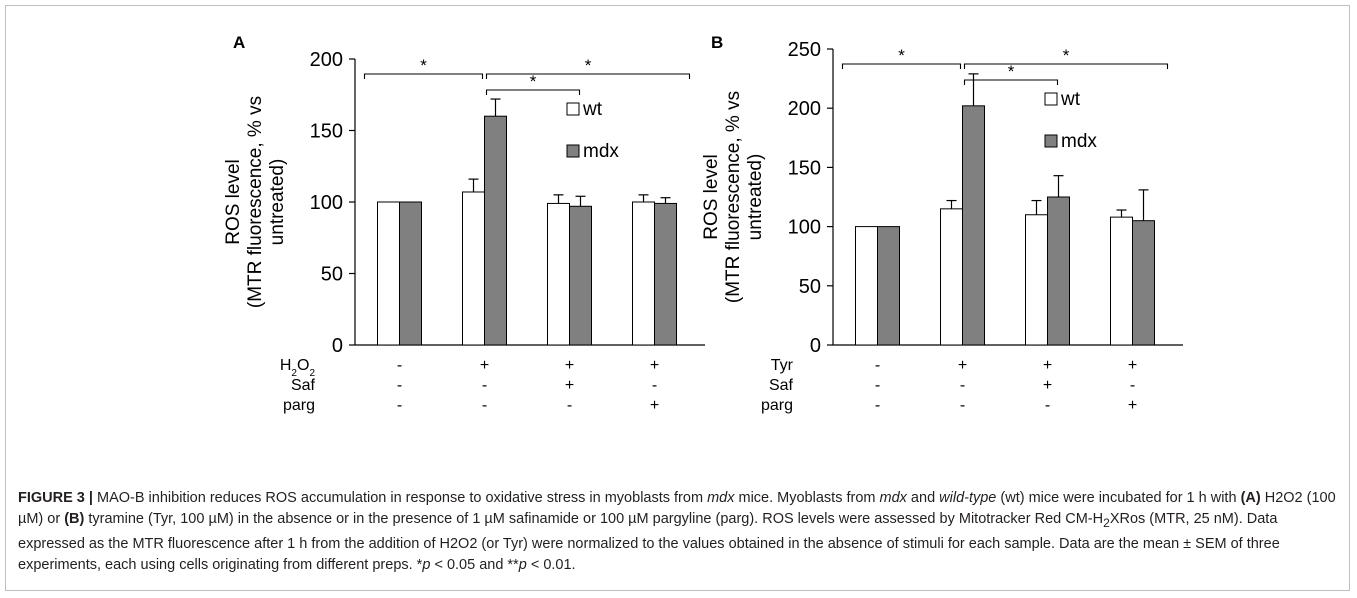  I want to click on panel-b-ytick-label: 150, so click(804, 168).